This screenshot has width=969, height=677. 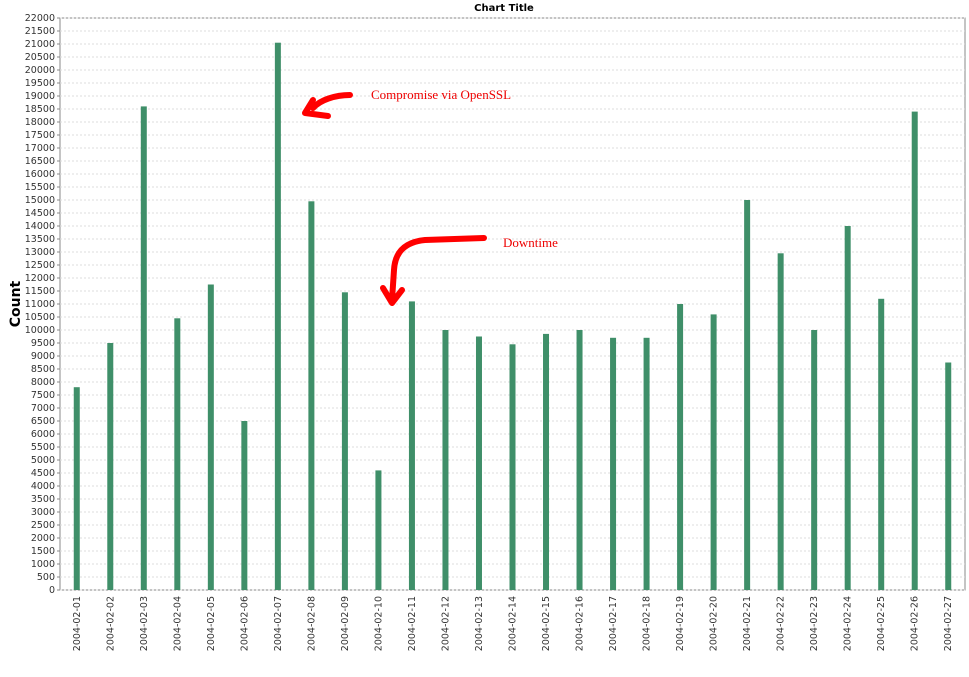 I want to click on y-tick-label: 1000, so click(x=43, y=564).